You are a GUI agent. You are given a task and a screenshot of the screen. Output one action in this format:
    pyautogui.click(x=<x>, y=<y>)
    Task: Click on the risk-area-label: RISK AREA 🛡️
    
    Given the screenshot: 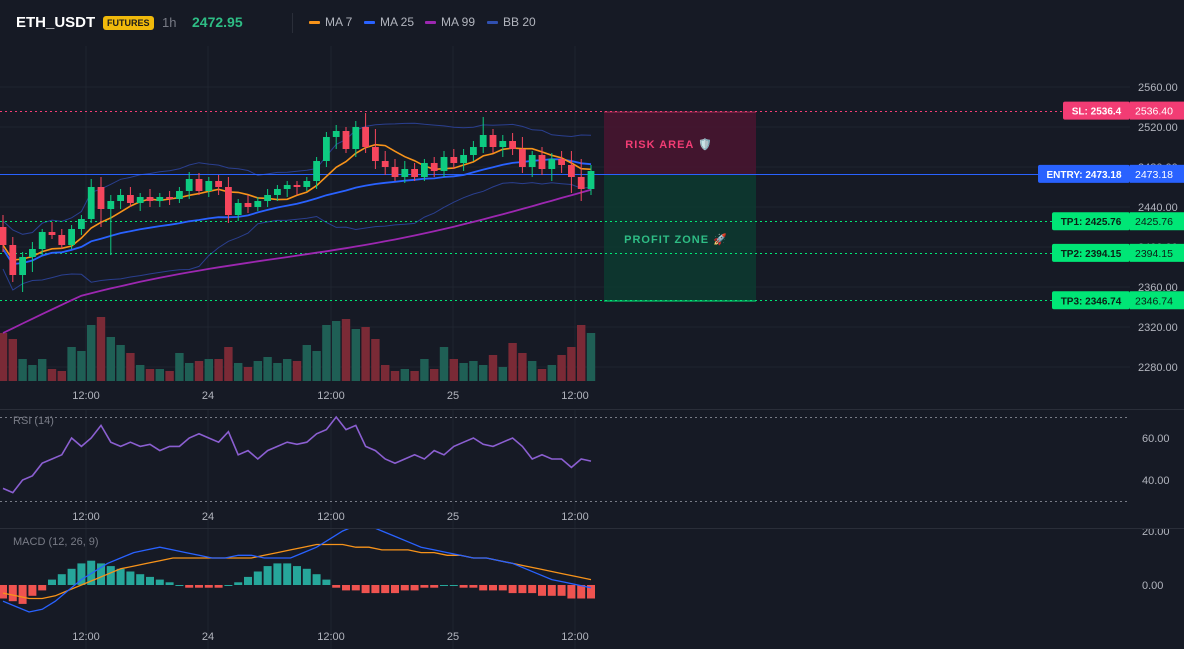 What is the action you would take?
    pyautogui.click(x=668, y=144)
    